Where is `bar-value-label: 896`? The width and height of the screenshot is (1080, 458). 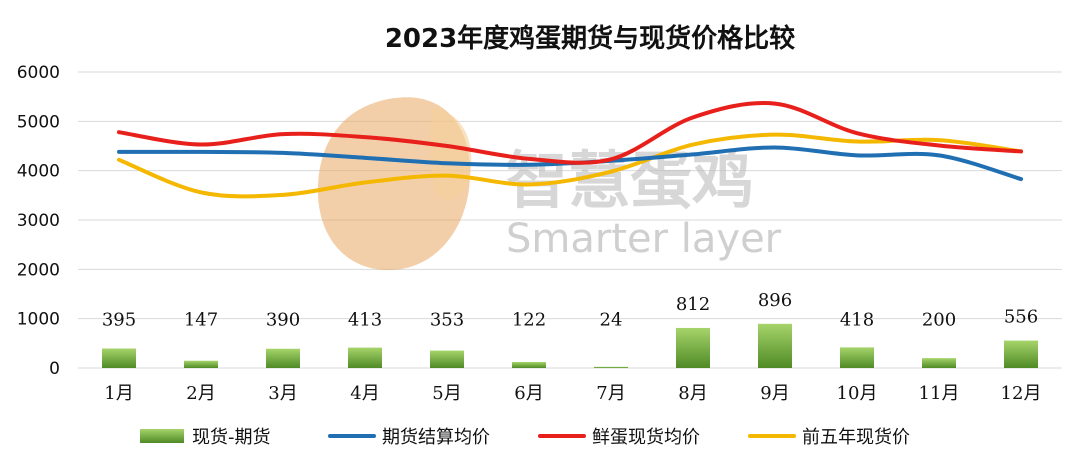 bar-value-label: 896 is located at coordinates (775, 300).